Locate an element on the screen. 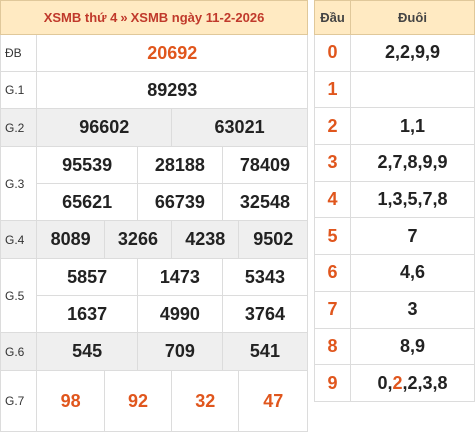 This screenshot has height=432, width=476. prize-number: 32 is located at coordinates (205, 401).